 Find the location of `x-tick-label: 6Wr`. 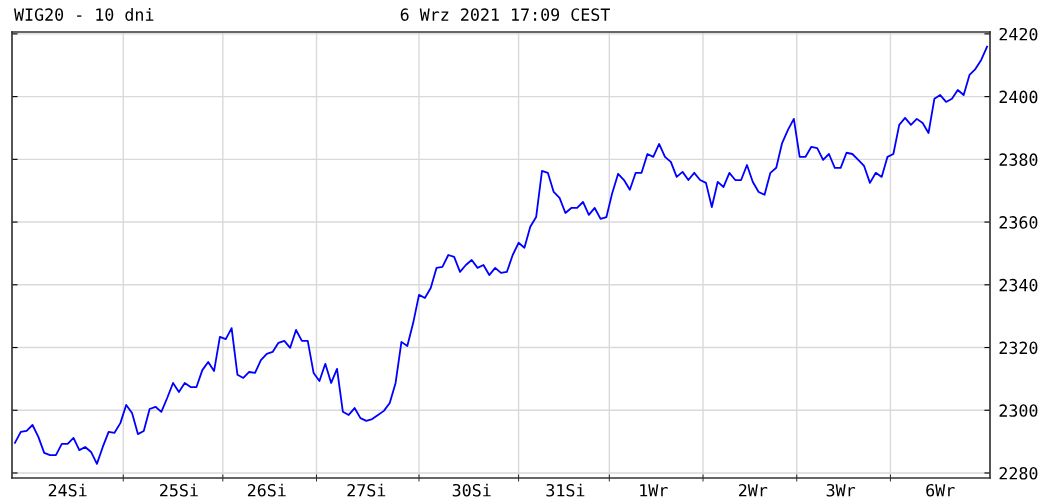

x-tick-label: 6Wr is located at coordinates (940, 490).